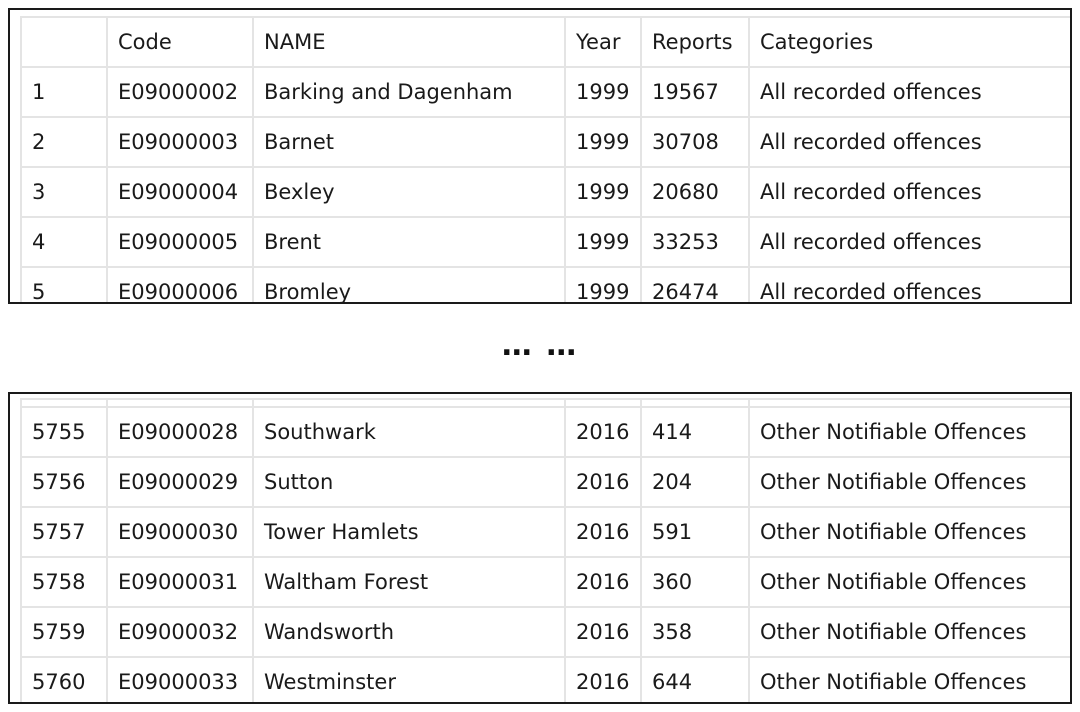 Image resolution: width=1080 pixels, height=712 pixels. I want to click on cell-code: E09000033, so click(180, 679).